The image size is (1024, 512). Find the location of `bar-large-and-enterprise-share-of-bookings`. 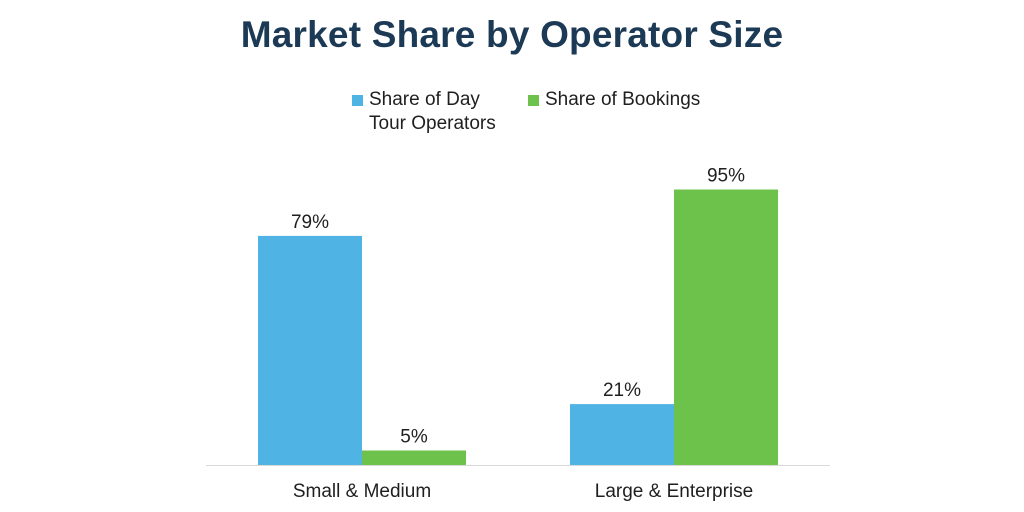

bar-large-and-enterprise-share-of-bookings is located at coordinates (726, 327).